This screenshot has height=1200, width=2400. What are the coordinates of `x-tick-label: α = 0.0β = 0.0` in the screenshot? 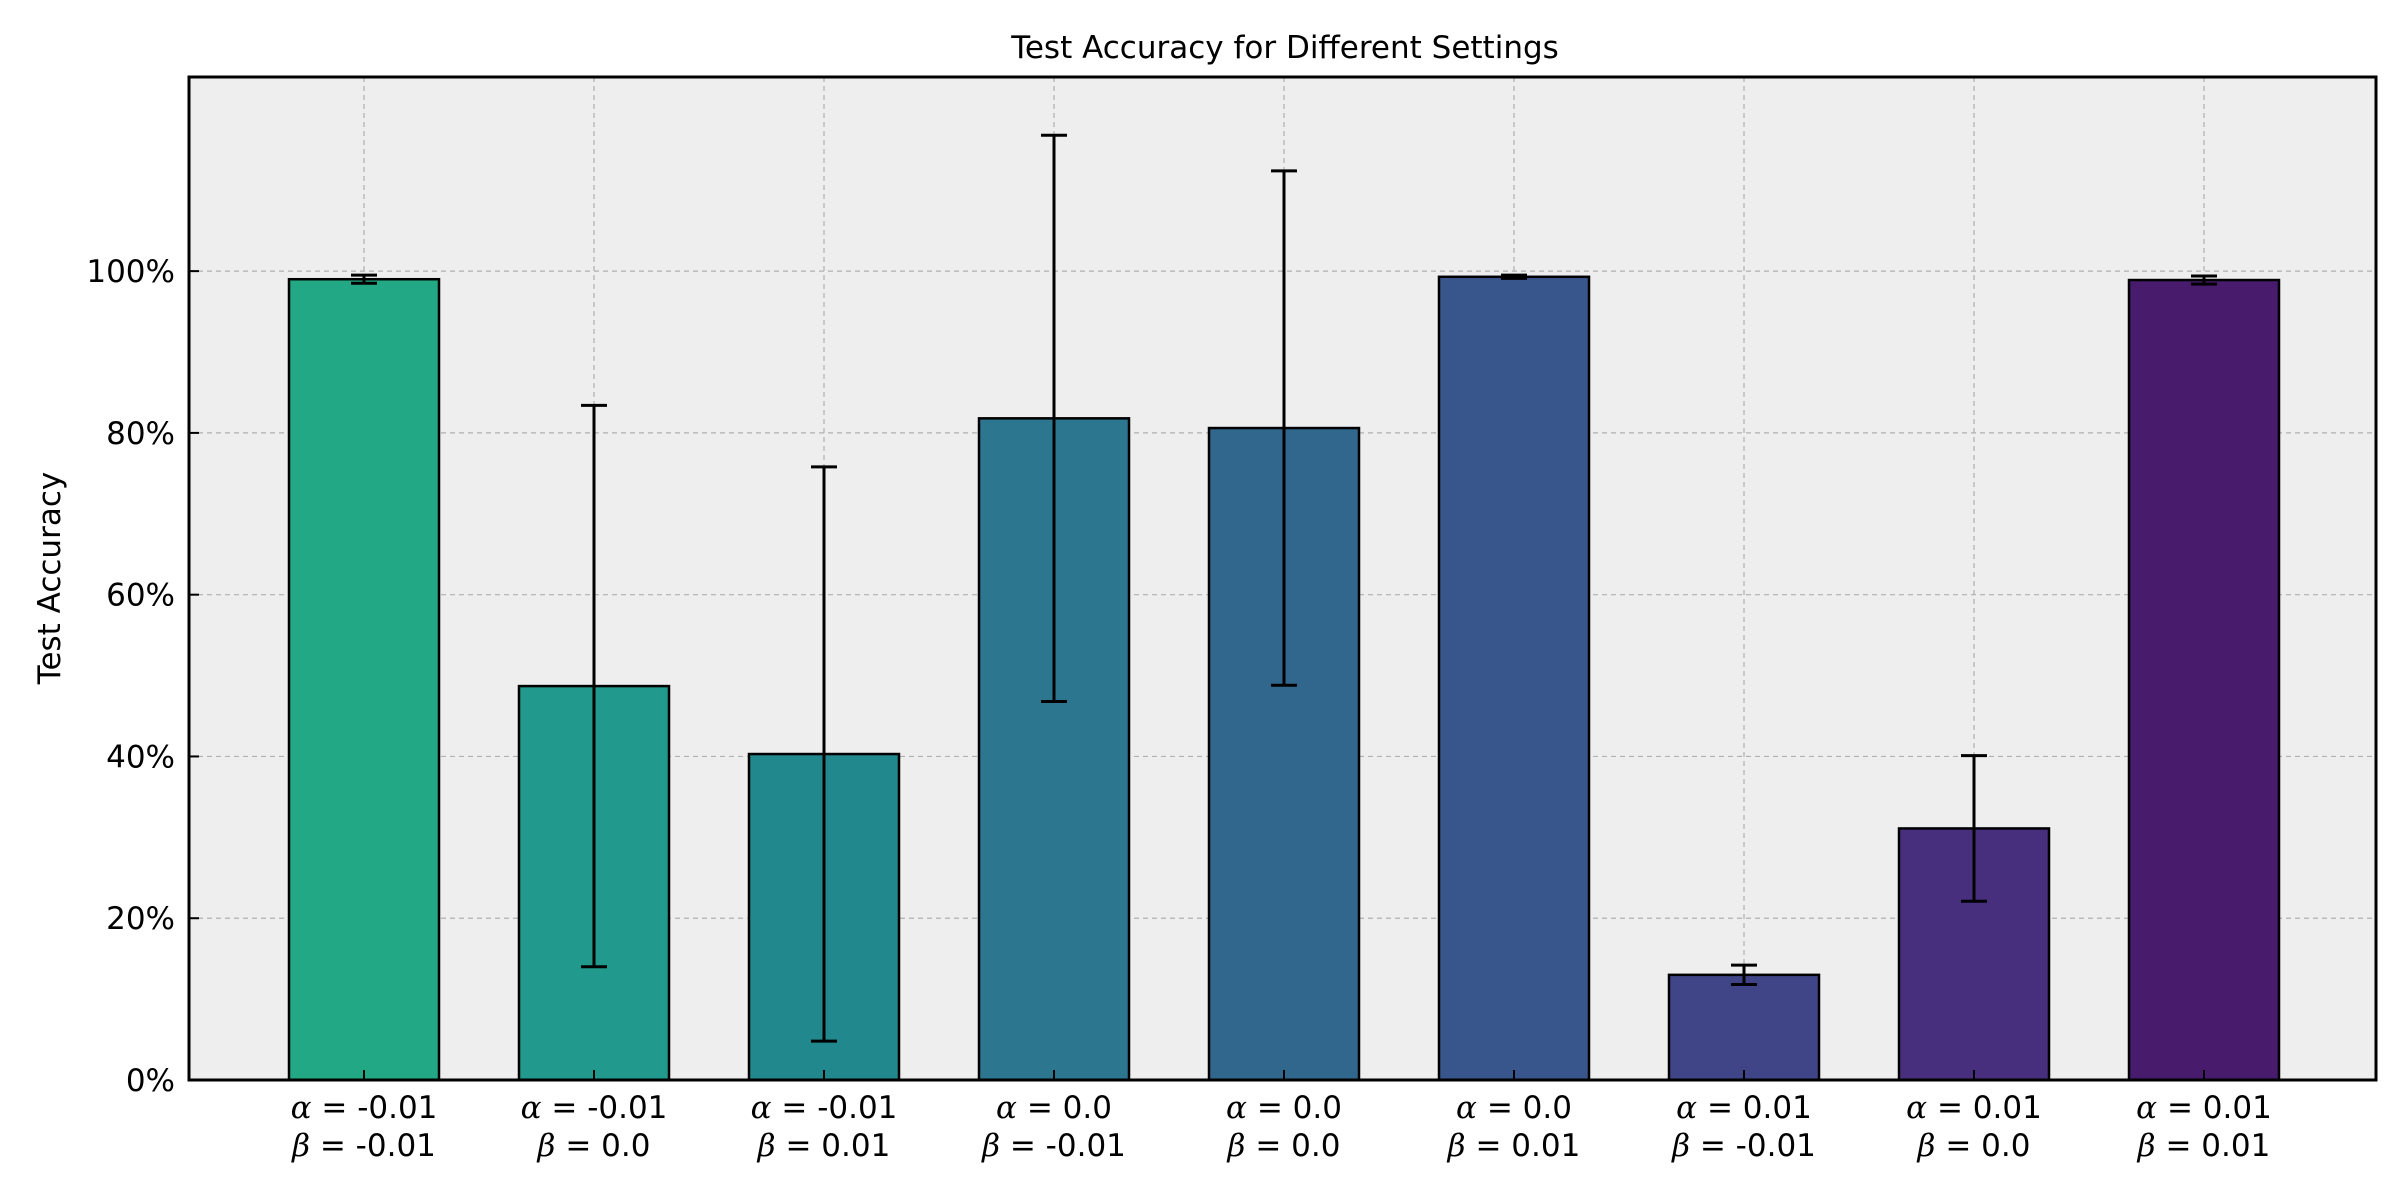 It's located at (1284, 1127).